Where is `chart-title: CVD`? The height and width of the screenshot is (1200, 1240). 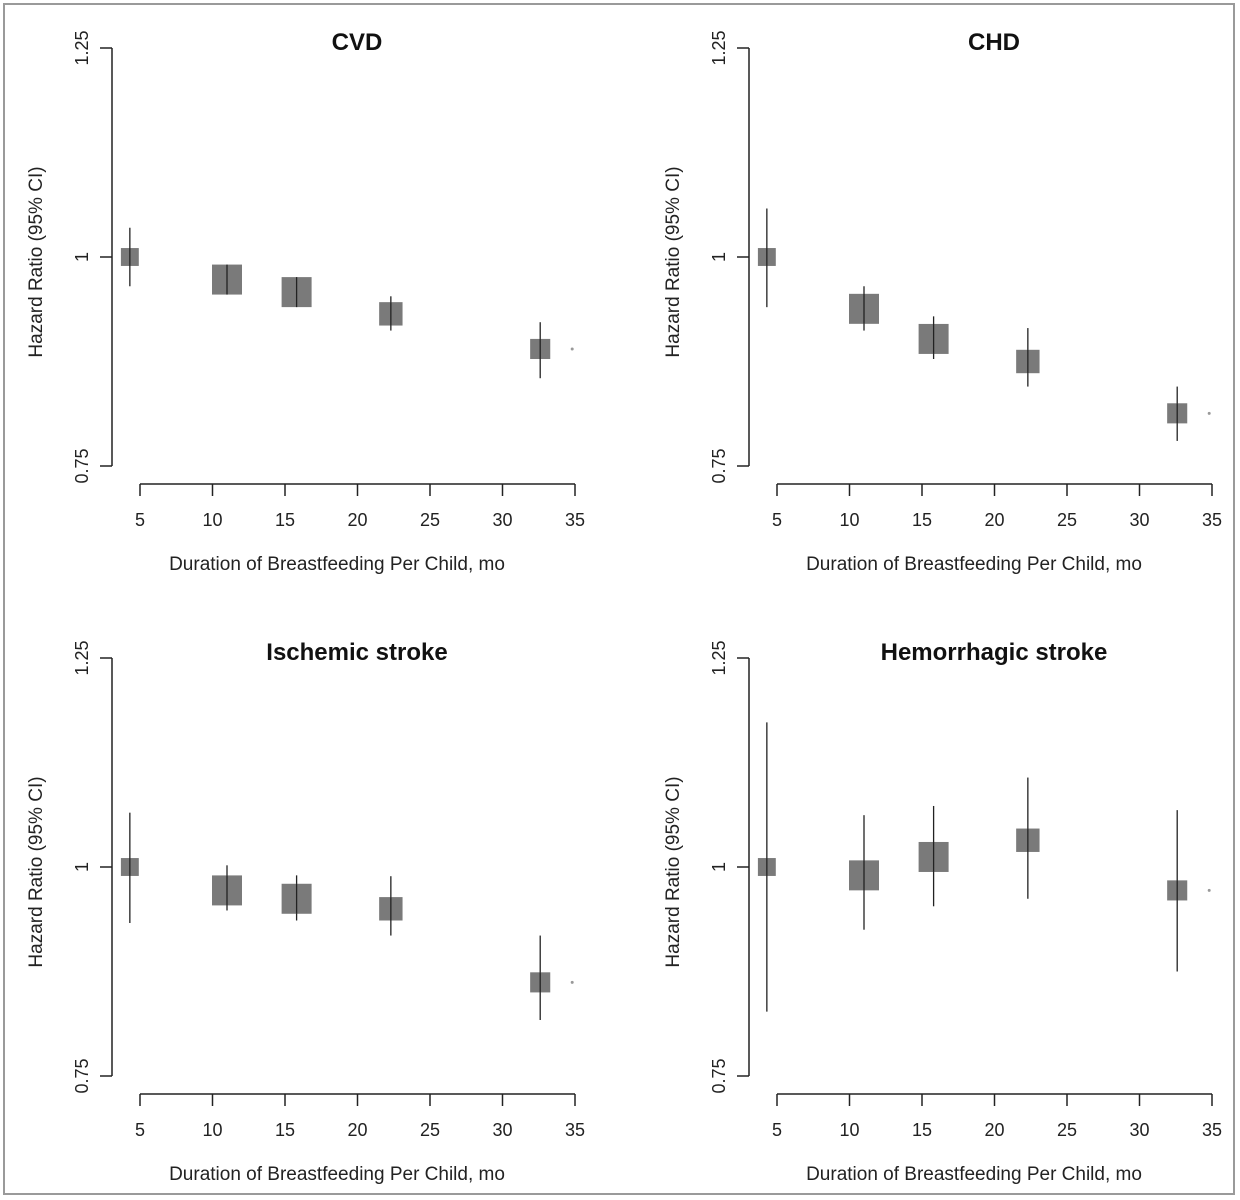 chart-title: CVD is located at coordinates (357, 42).